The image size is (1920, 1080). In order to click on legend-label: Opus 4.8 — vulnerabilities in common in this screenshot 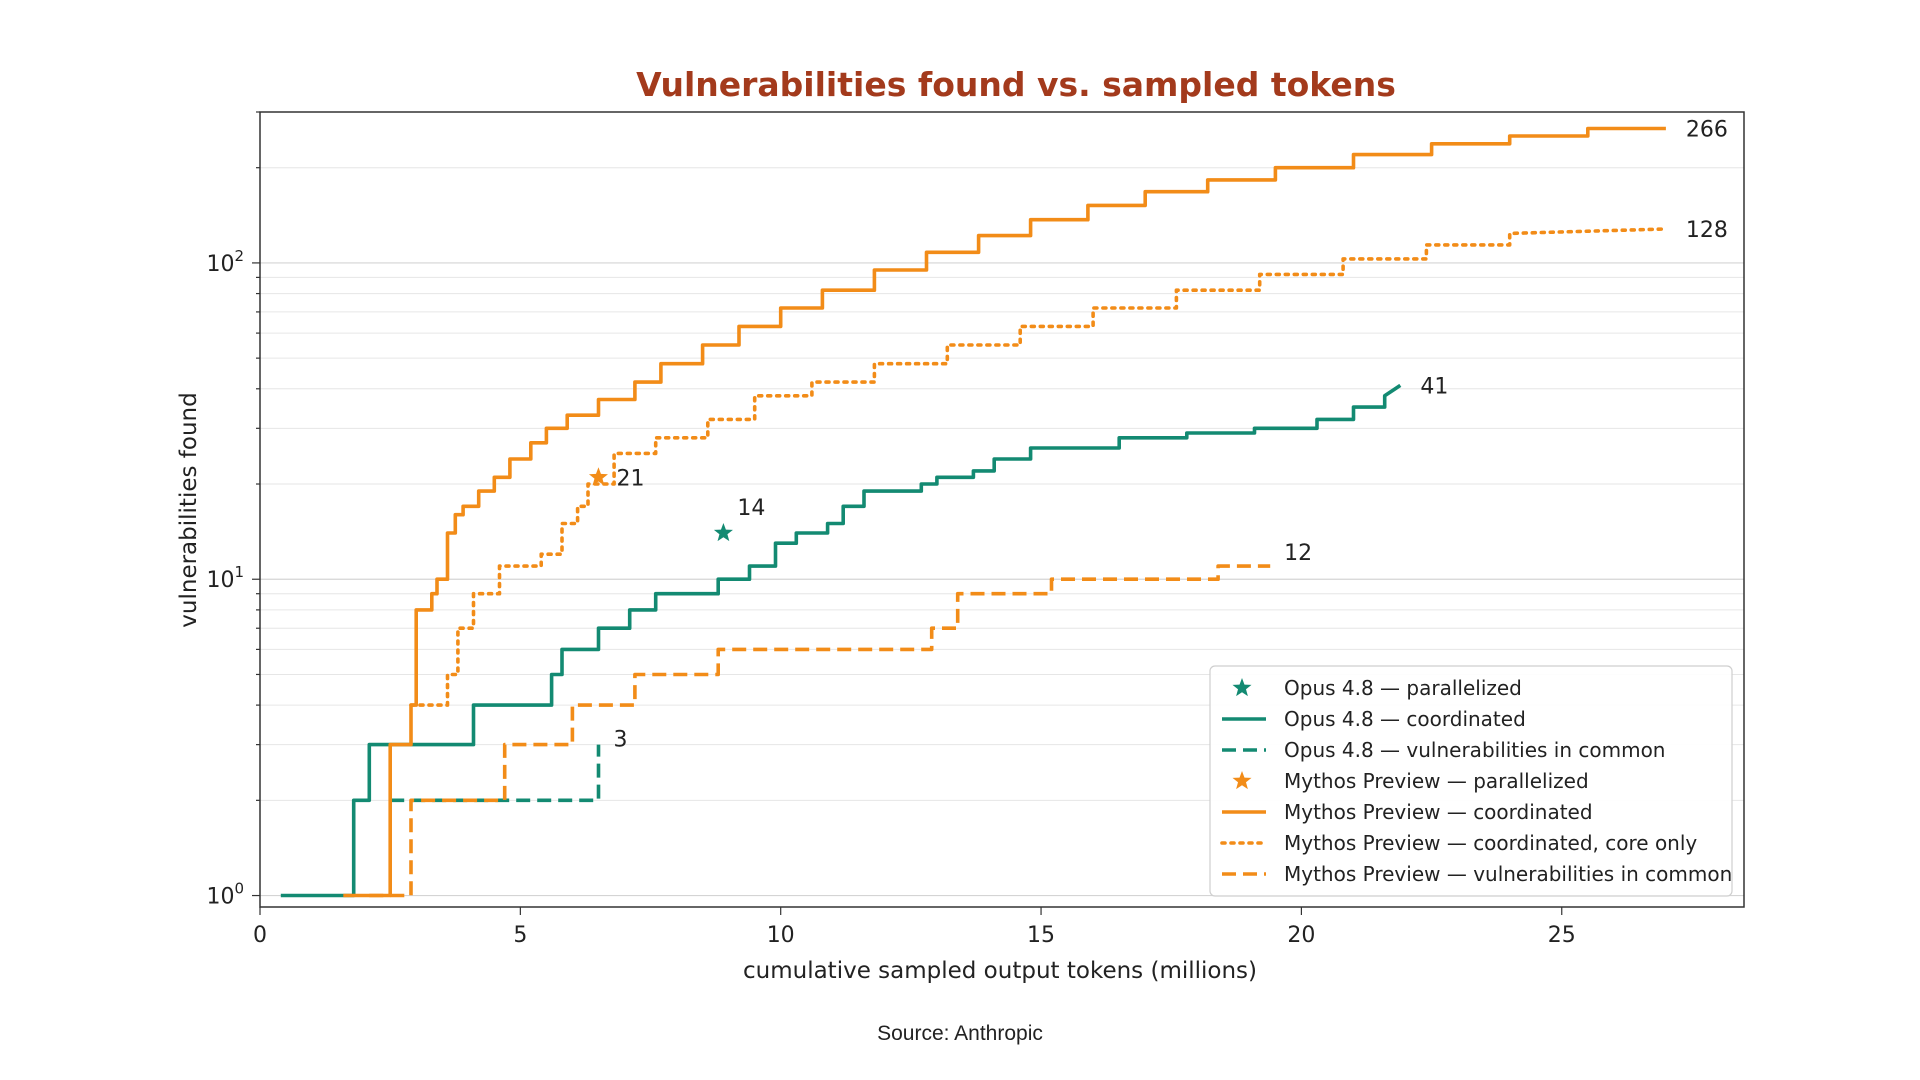, I will do `click(1474, 750)`.